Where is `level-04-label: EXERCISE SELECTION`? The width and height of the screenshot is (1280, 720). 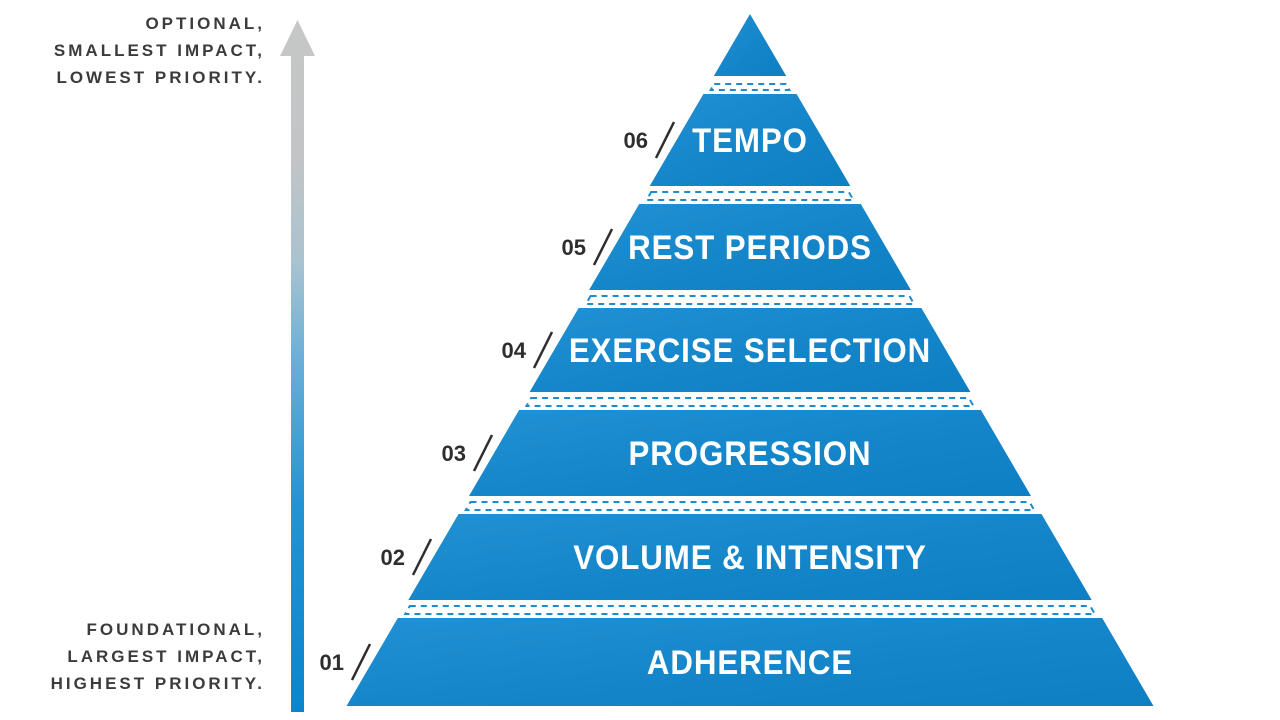 level-04-label: EXERCISE SELECTION is located at coordinates (750, 350).